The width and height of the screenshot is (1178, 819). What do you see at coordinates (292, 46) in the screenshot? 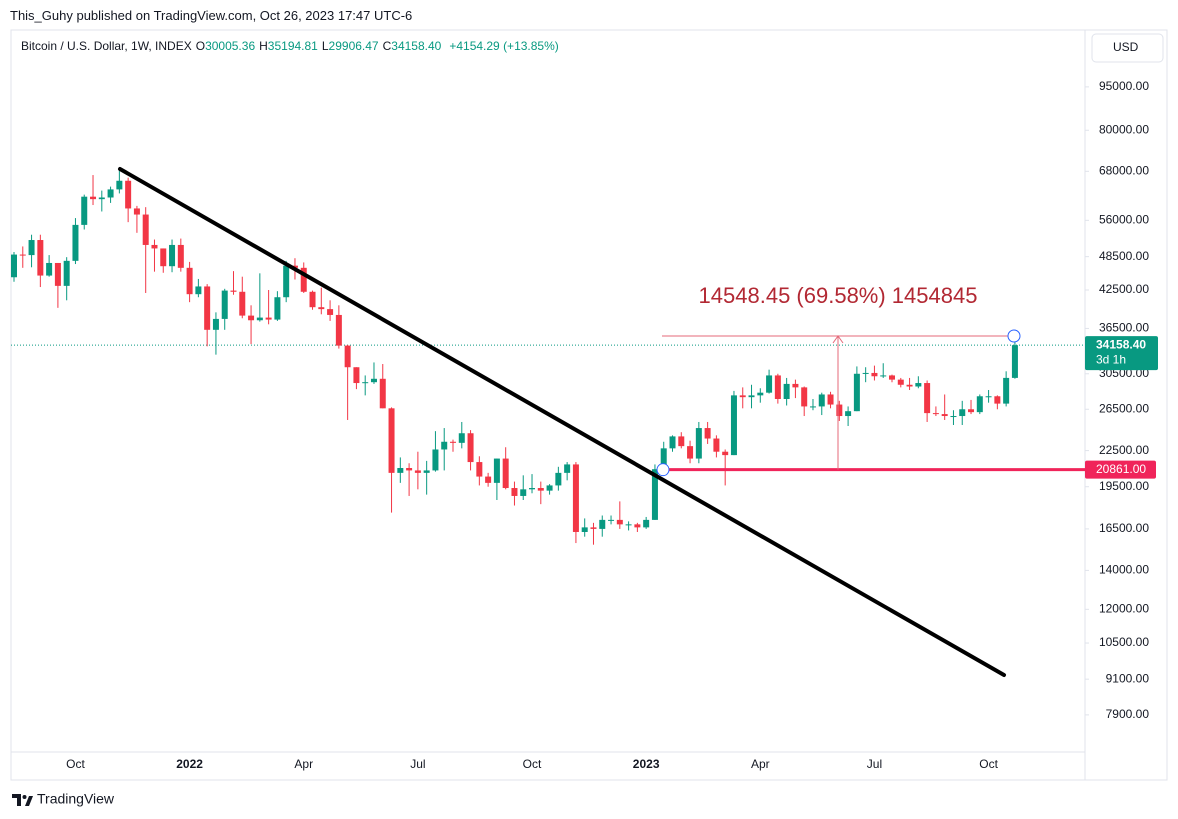
I see `ohlc-value: 35194.81` at bounding box center [292, 46].